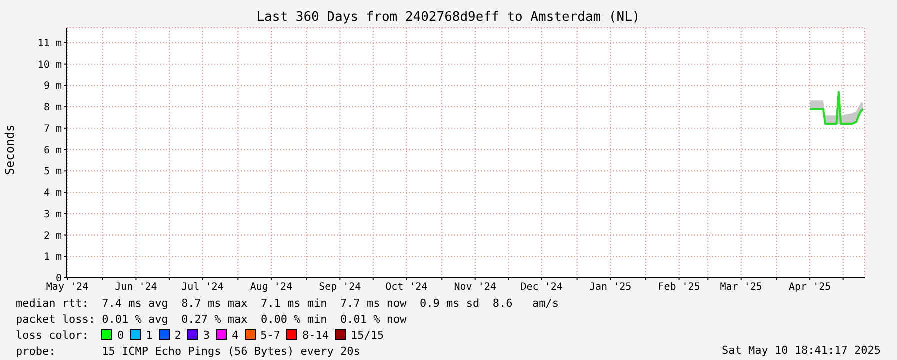 The width and height of the screenshot is (897, 360). What do you see at coordinates (212, 320) in the screenshot?
I see `text: packet loss: 0.01 % avg 0.27 % max 0.00 % min 0.01 % now` at bounding box center [212, 320].